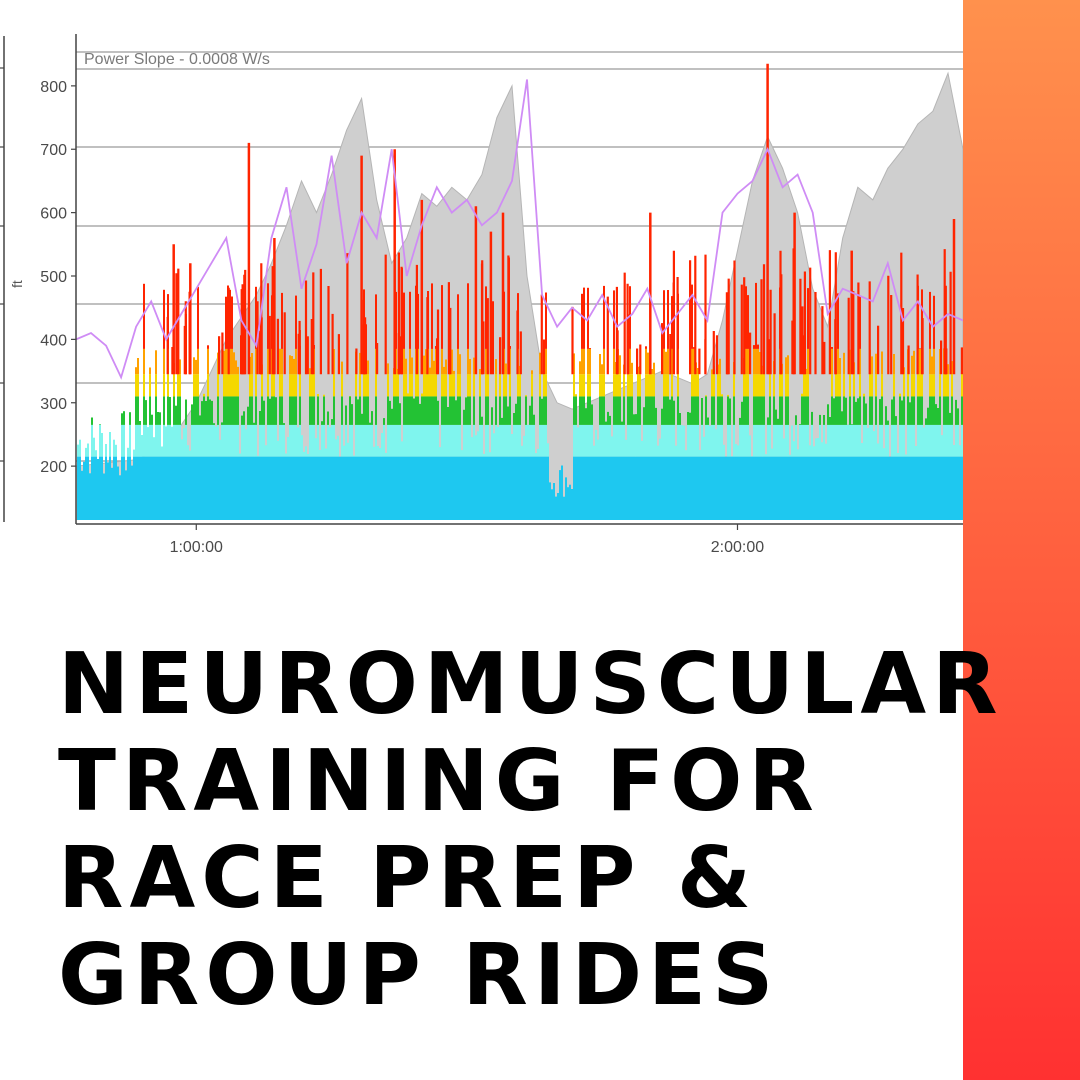 The width and height of the screenshot is (1080, 1080). What do you see at coordinates (177, 59) in the screenshot?
I see `annotation-label: Power Slope - 0.0008 W/s` at bounding box center [177, 59].